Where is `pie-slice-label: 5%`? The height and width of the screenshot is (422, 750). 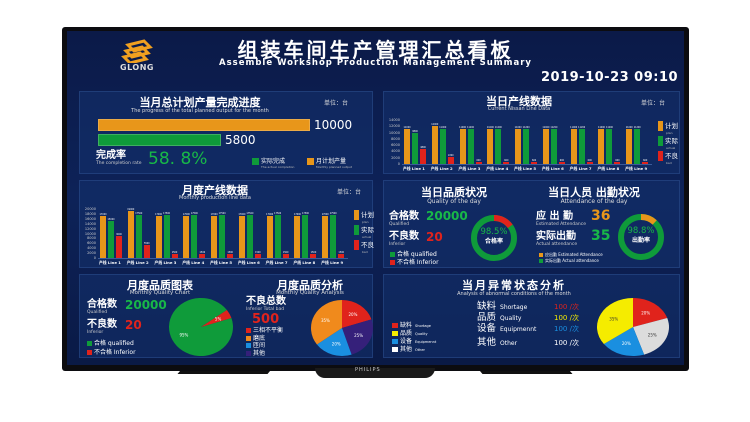
pie-slice-label: 5% is located at coordinates (218, 319).